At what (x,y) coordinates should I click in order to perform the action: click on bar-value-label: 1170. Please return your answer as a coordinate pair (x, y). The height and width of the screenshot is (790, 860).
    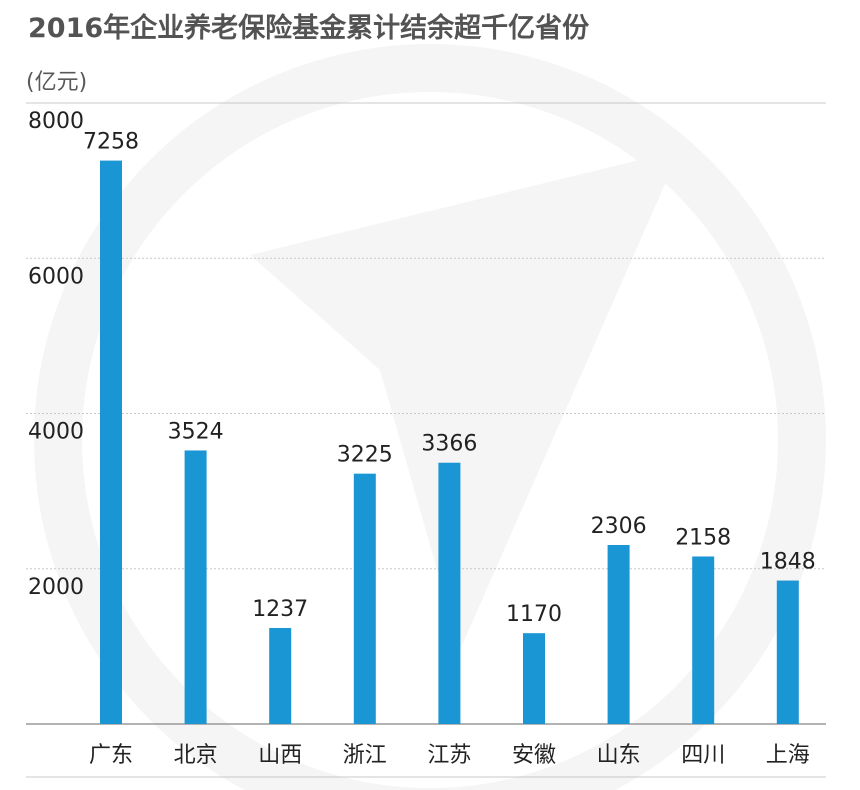
    Looking at the image, I should click on (534, 614).